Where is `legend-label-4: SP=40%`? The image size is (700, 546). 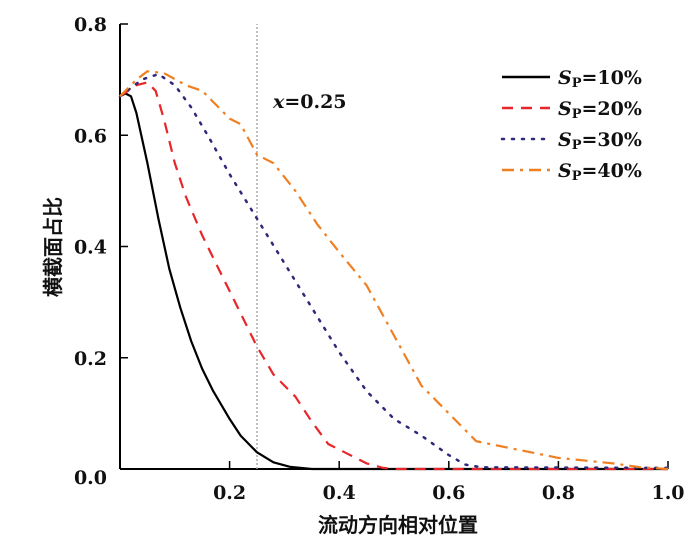
legend-label-4: SP=40% is located at coordinates (600, 172).